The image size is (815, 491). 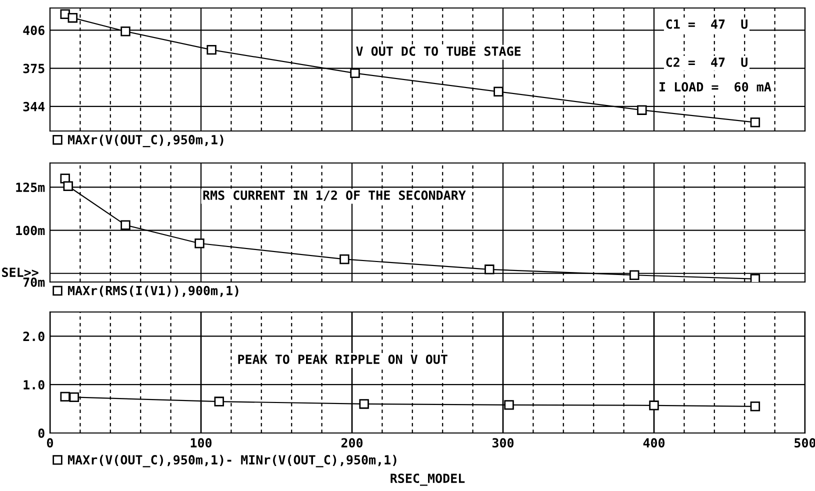 What do you see at coordinates (41, 433) in the screenshot?
I see `y-tick-label: 0` at bounding box center [41, 433].